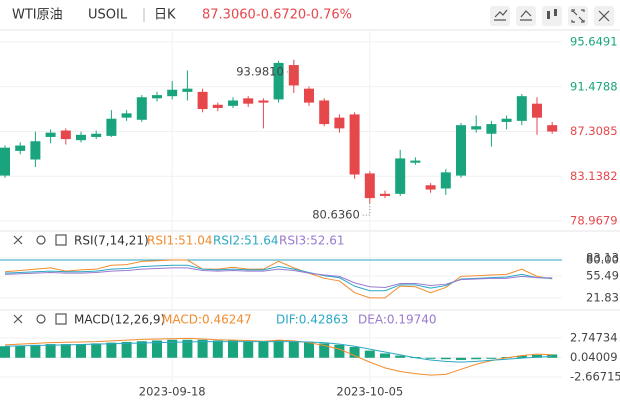 The width and height of the screenshot is (620, 400). I want to click on y-tick-label: 80.00, so click(602, 260).